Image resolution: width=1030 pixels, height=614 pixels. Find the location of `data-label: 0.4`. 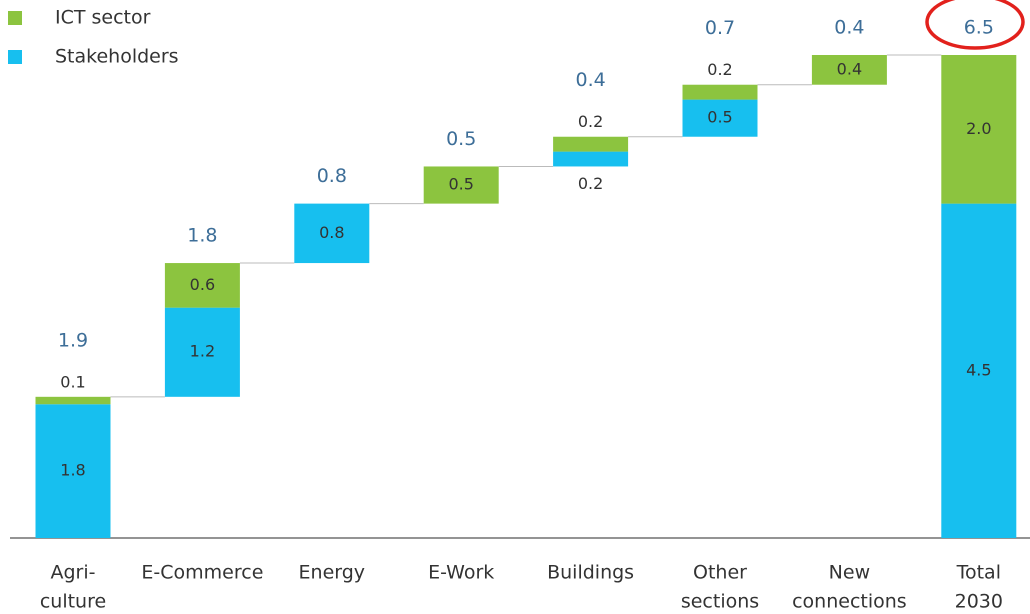

data-label: 0.4 is located at coordinates (849, 68).